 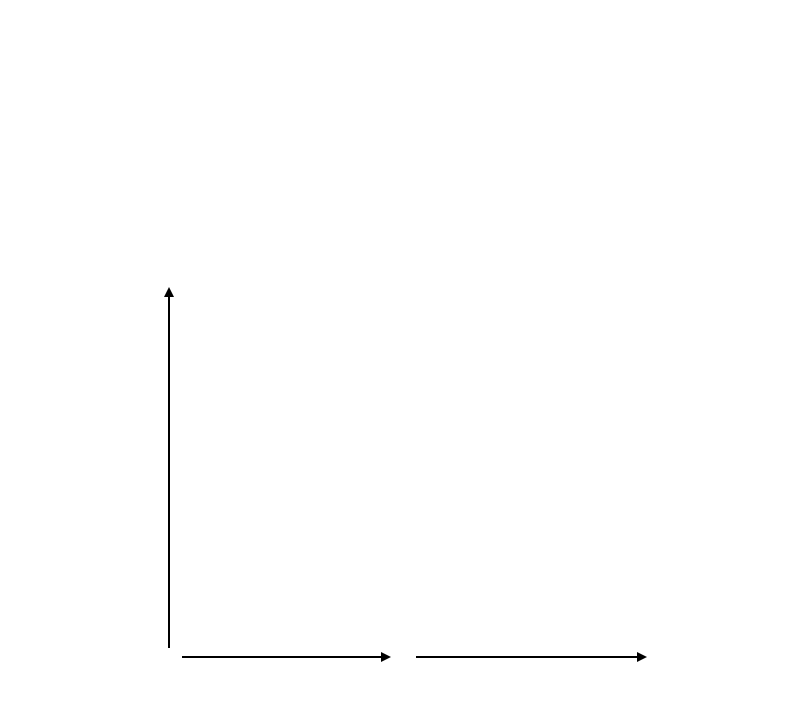 I want to click on anti-rat-axis-arrow, so click(x=286, y=657).